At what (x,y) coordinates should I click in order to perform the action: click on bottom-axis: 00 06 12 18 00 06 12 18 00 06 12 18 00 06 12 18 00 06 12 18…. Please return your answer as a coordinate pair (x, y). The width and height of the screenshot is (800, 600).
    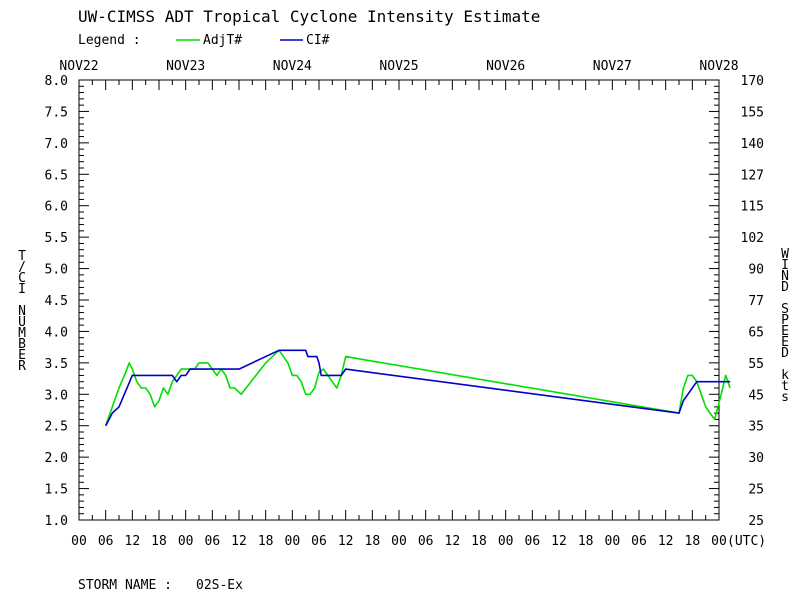
    Looking at the image, I should click on (399, 529).